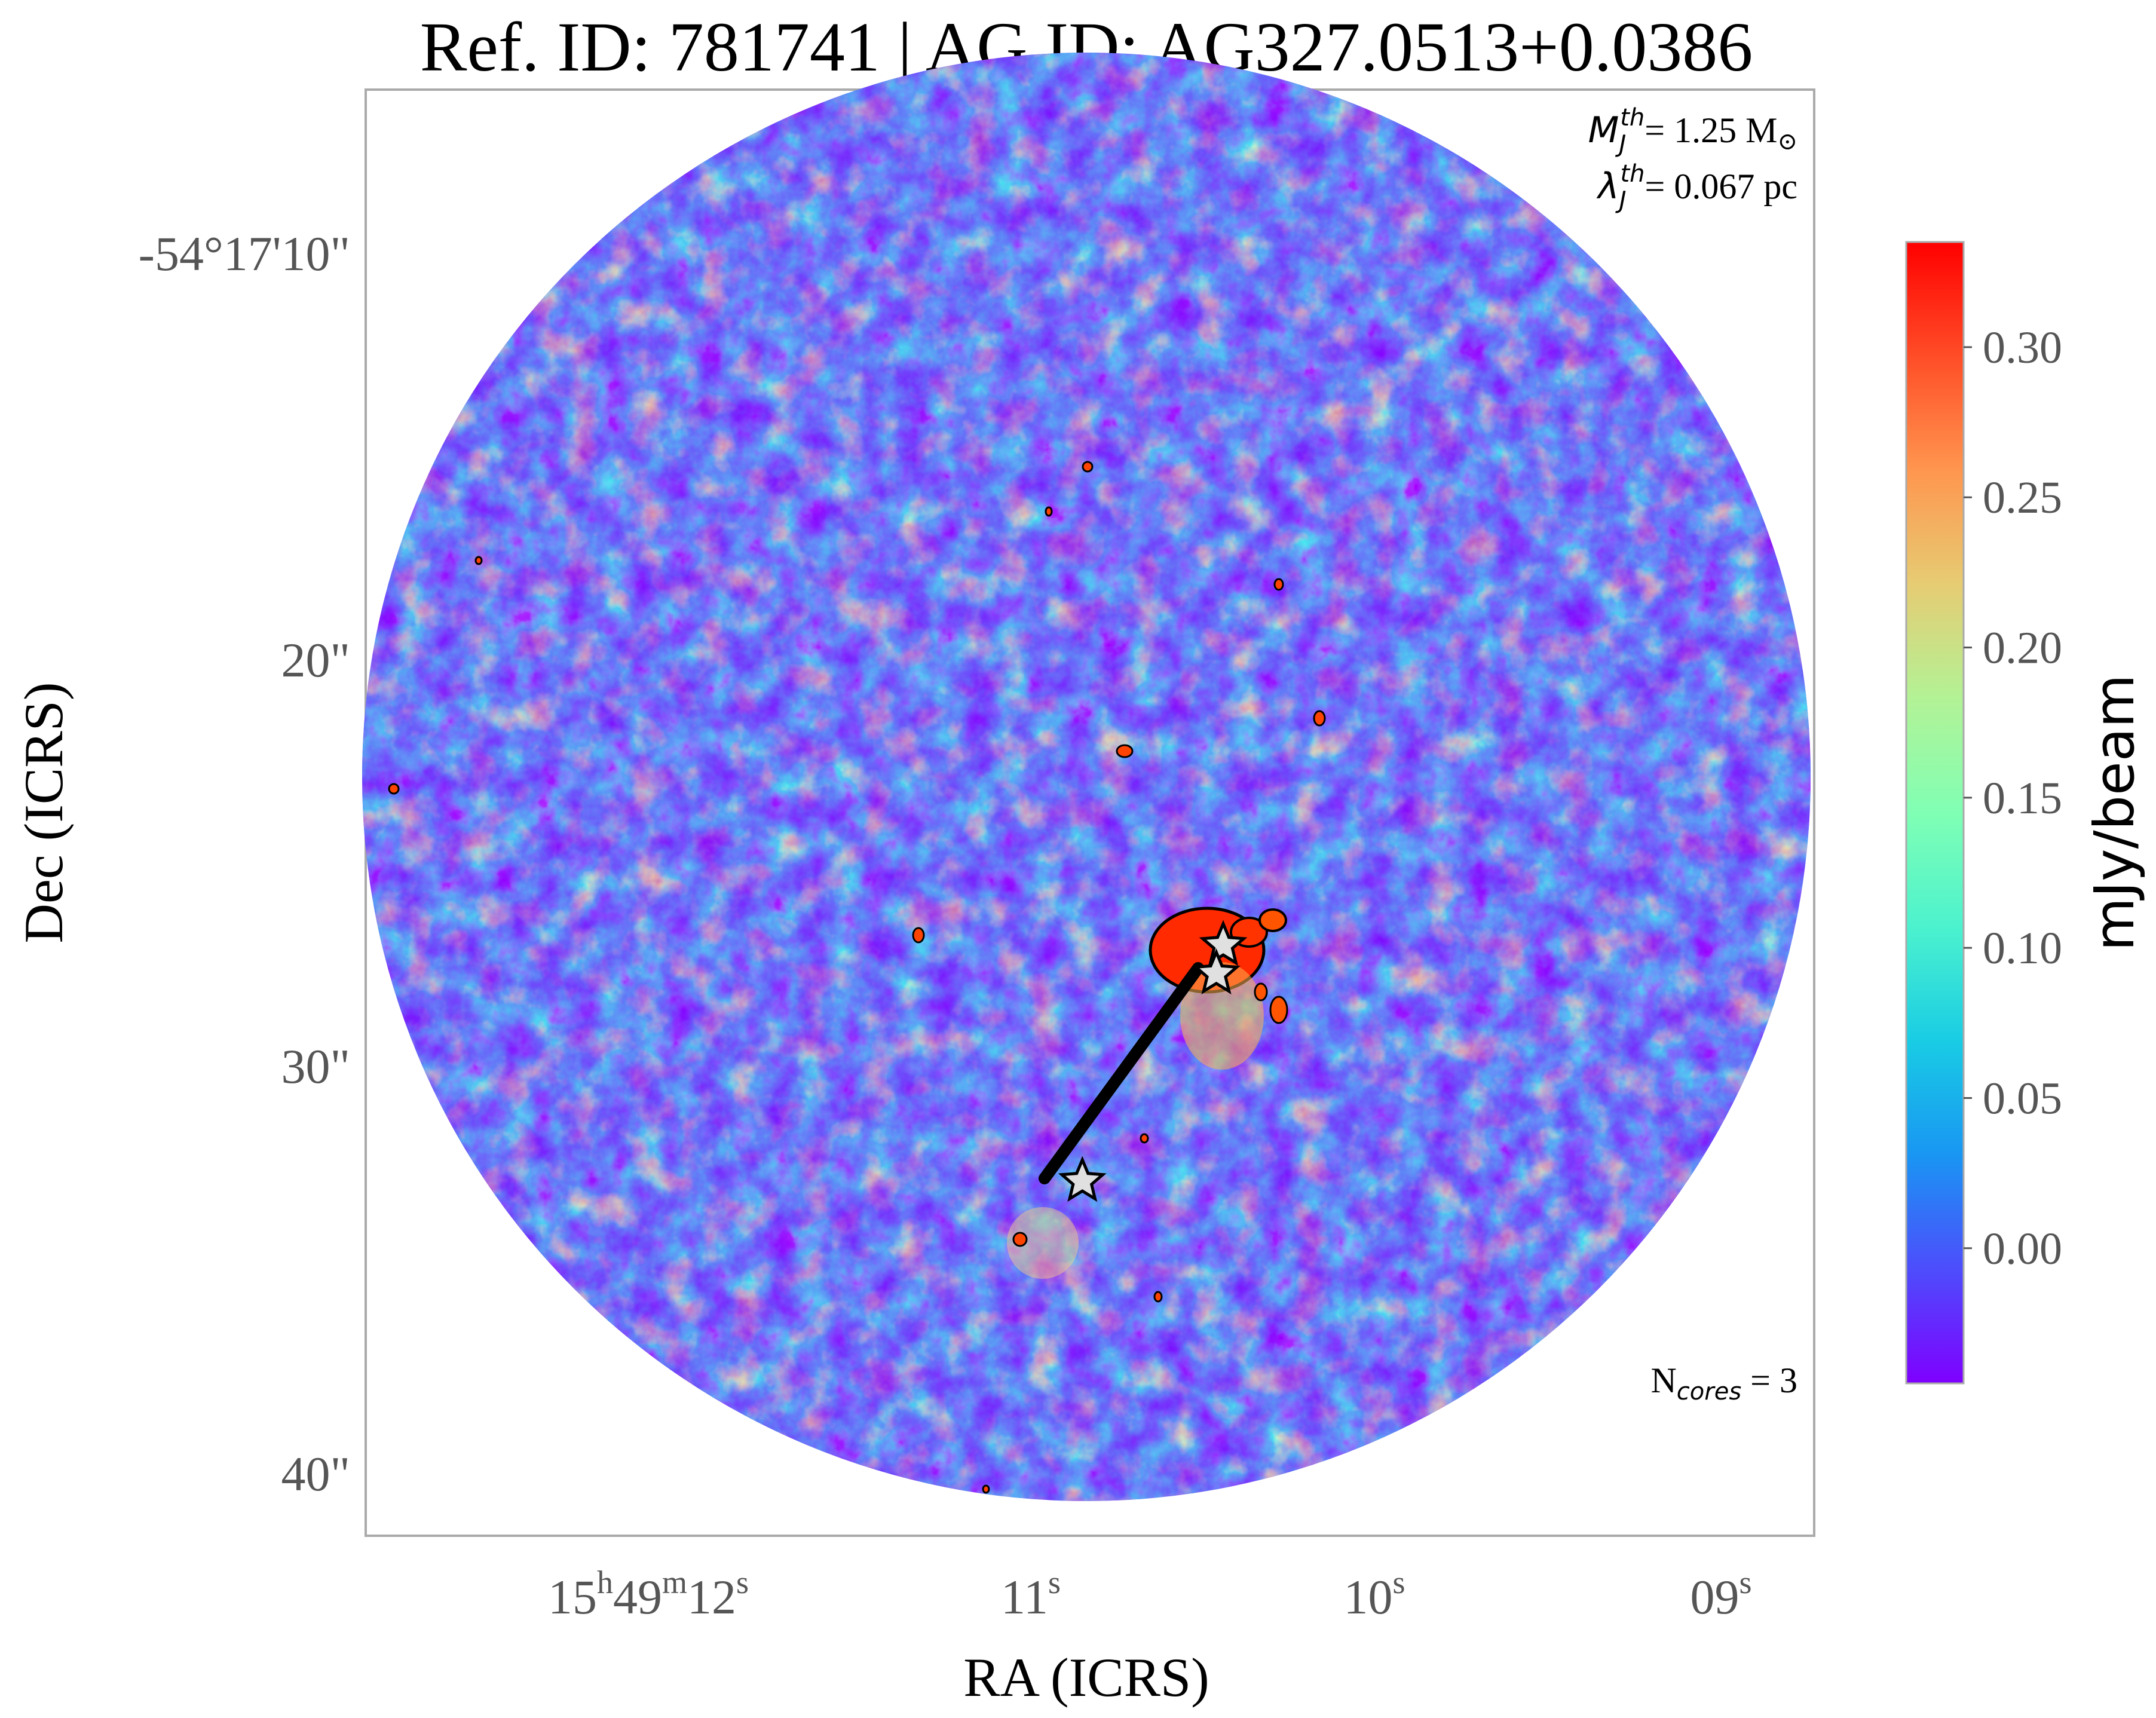 This screenshot has height=1718, width=2156. I want to click on ncores-annotation: Ncores = 3, so click(1723, 1383).